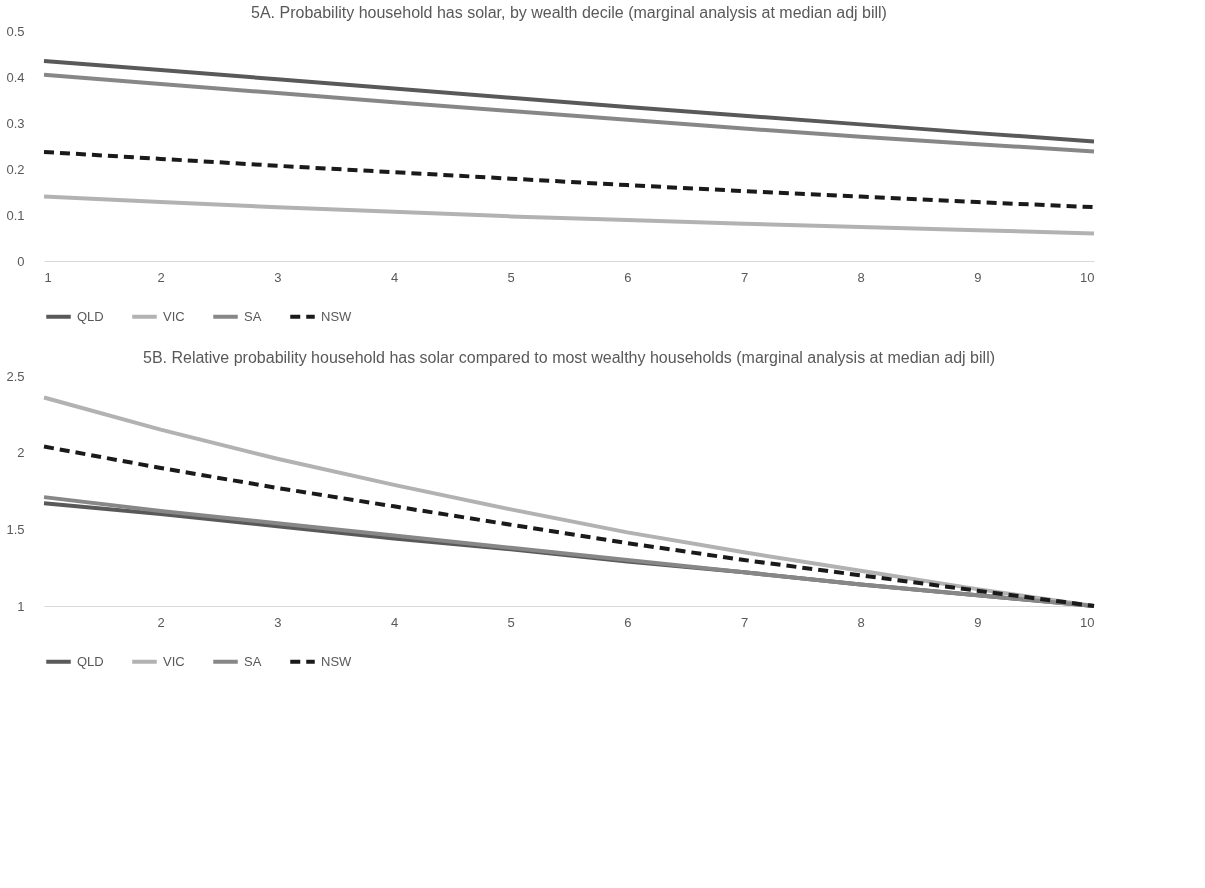  What do you see at coordinates (569, 357) in the screenshot?
I see `chart-title: 5B. Relative probability household has solar compared to most wealthy households (marginal analysis at median adj bill)` at bounding box center [569, 357].